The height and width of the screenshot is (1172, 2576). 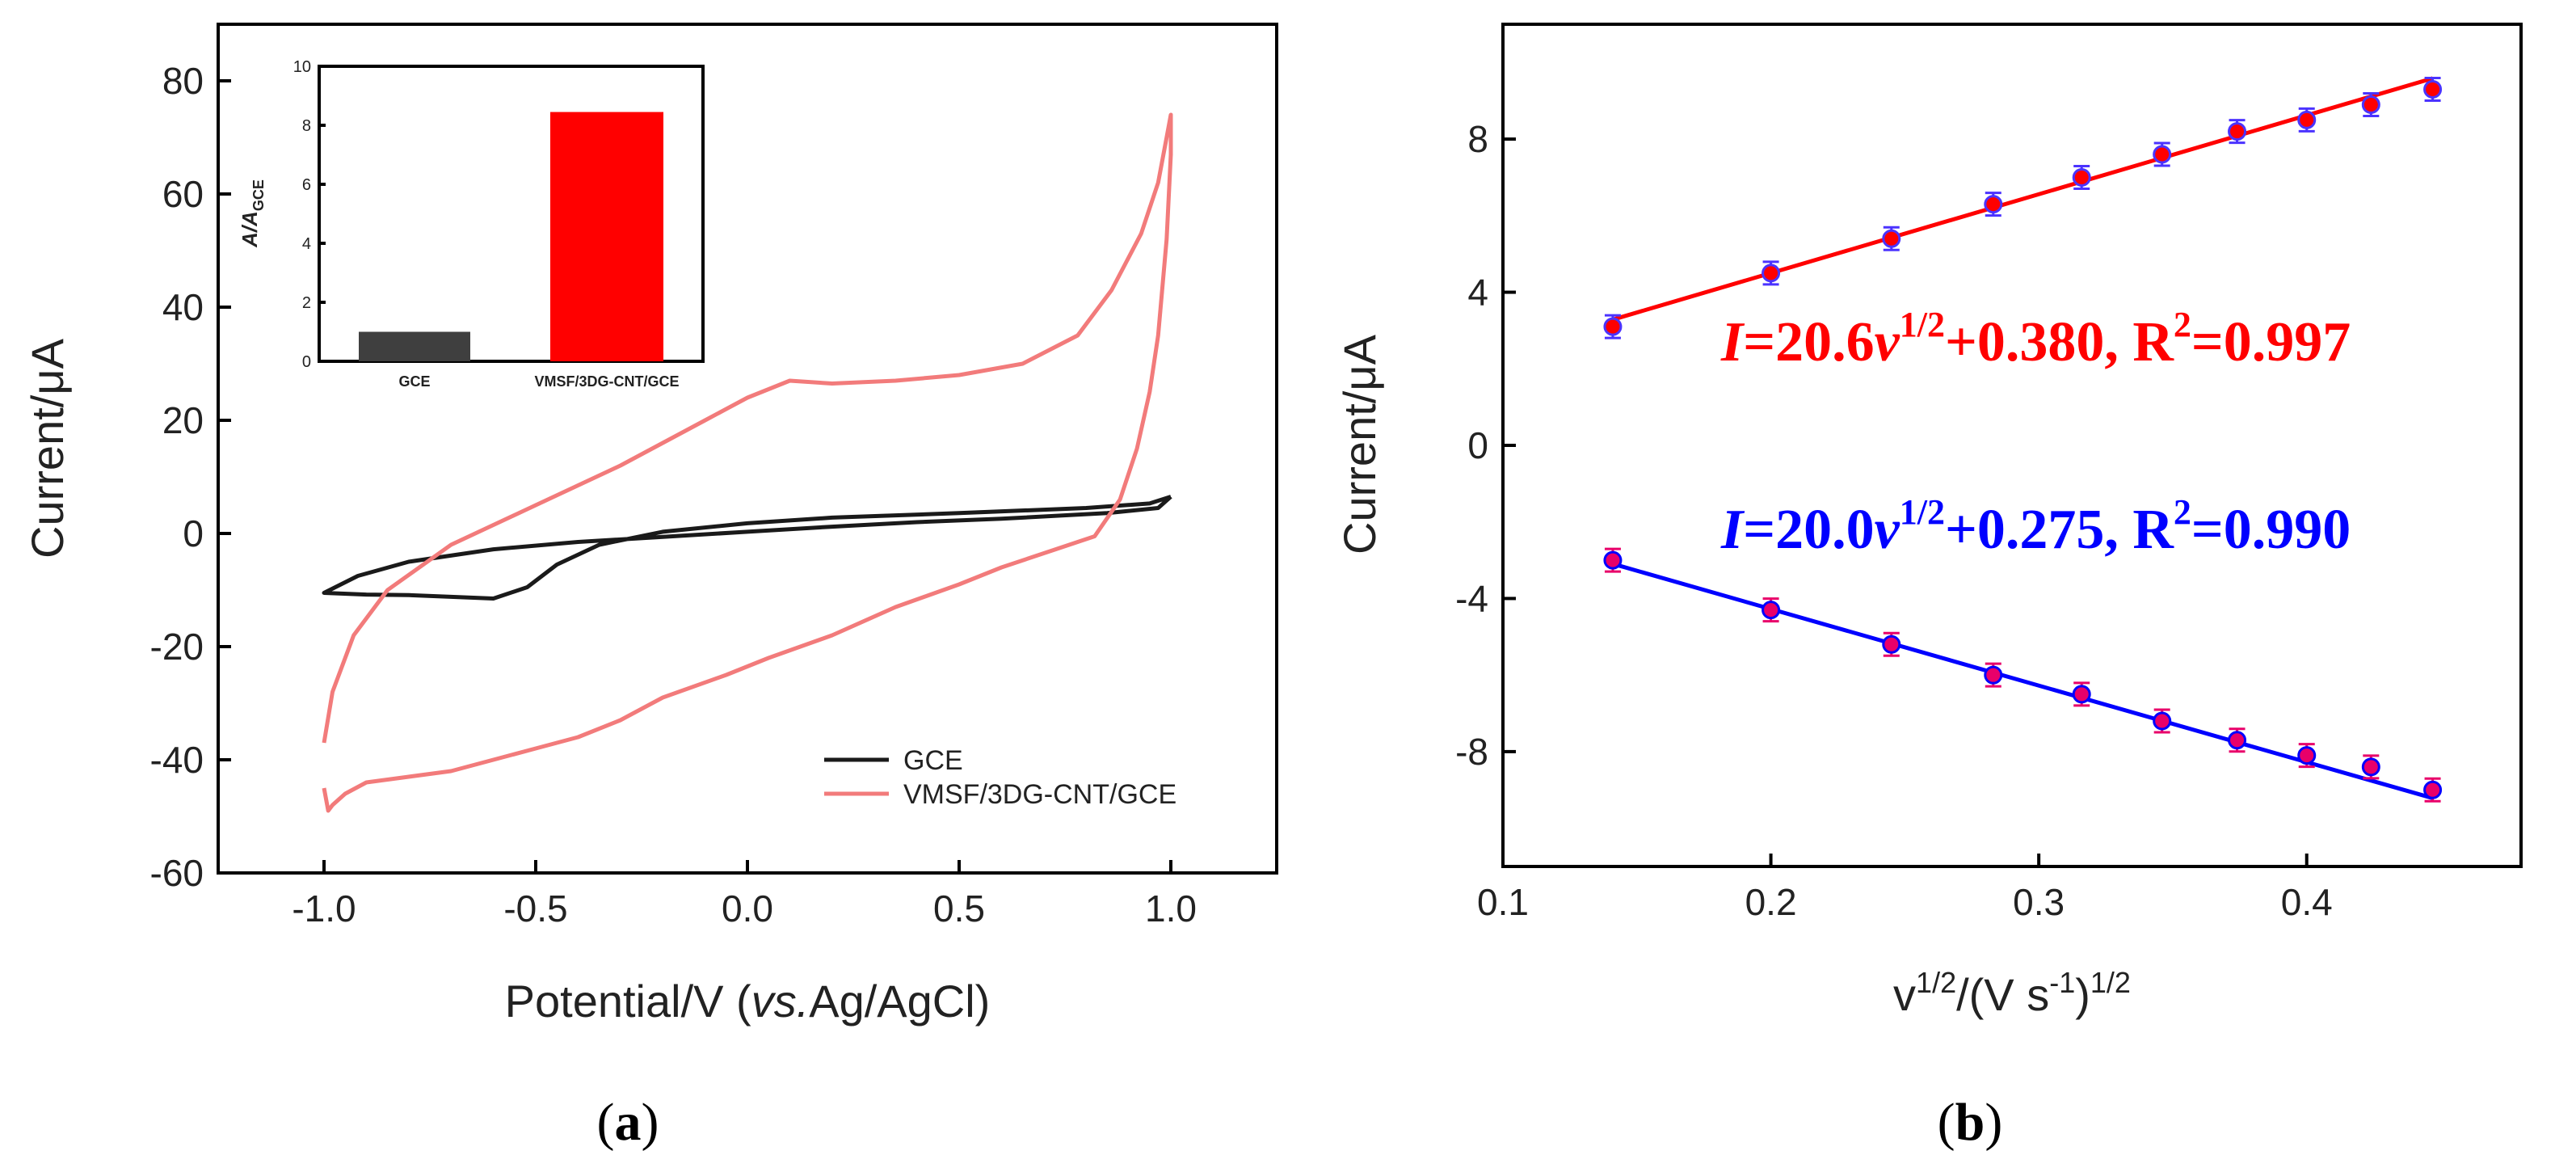 I want to click on panel-b-x-ticks: 0.1 0.2 0.3 0.4, so click(x=1905, y=888).